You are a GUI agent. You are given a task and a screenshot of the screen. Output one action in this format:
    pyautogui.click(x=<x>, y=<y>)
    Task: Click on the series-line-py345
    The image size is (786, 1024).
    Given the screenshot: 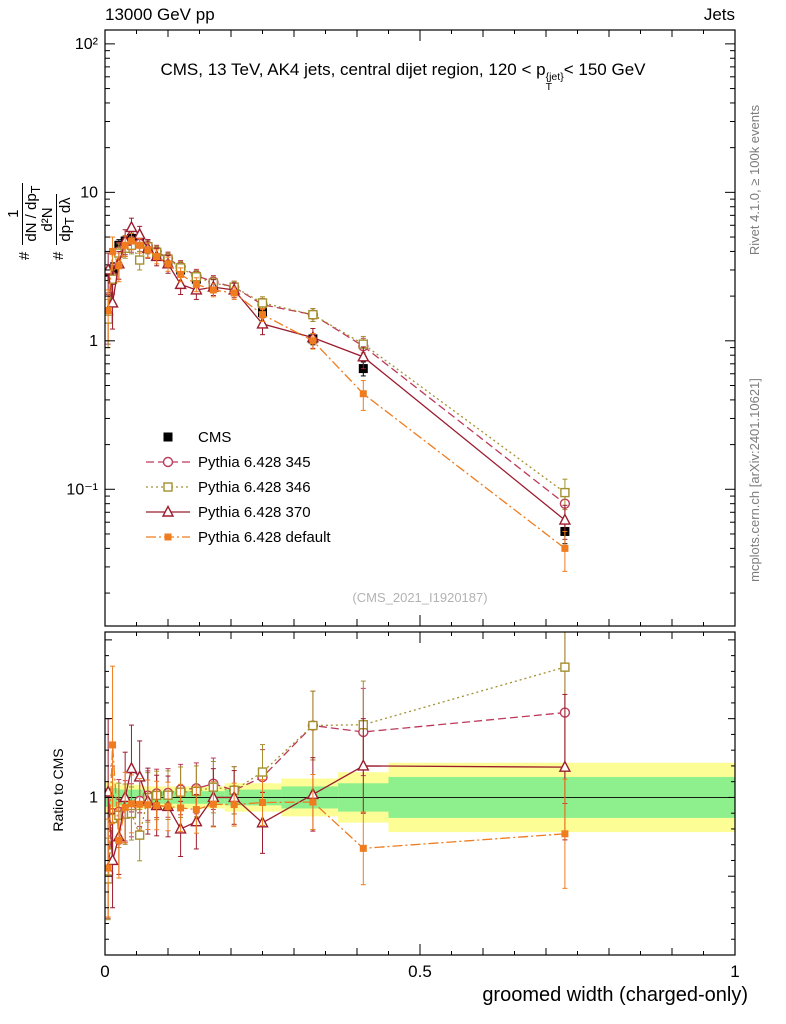 What is the action you would take?
    pyautogui.click(x=336, y=374)
    